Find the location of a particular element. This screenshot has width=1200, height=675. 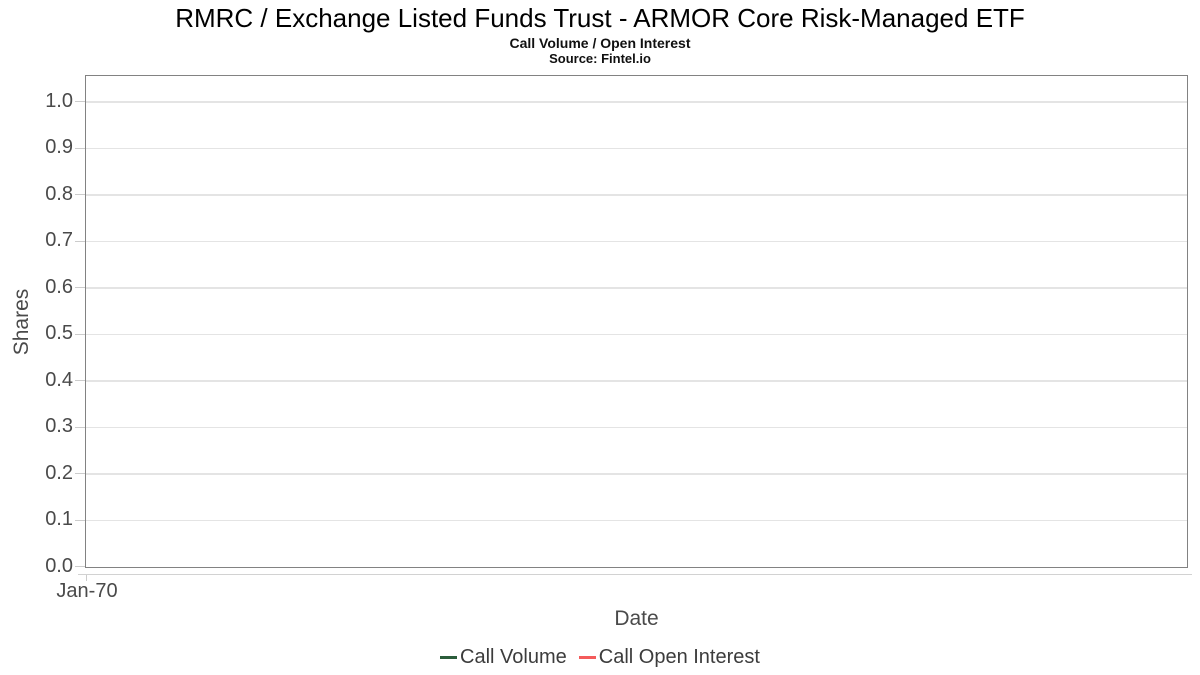

x-axis-title: Date is located at coordinates (636, 618).